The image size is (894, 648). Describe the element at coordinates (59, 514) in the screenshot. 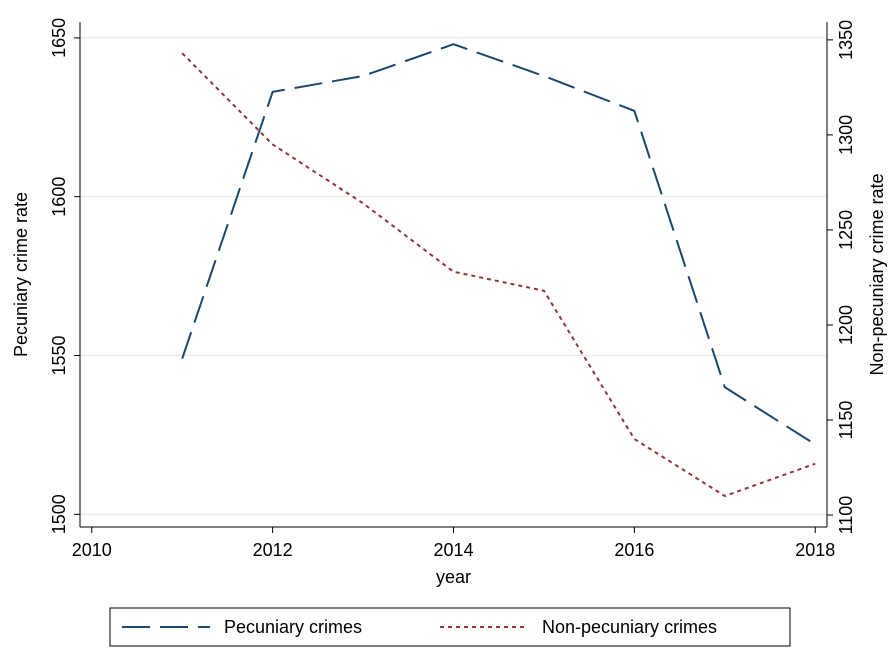

I see `y-tick-label: 1500` at that location.